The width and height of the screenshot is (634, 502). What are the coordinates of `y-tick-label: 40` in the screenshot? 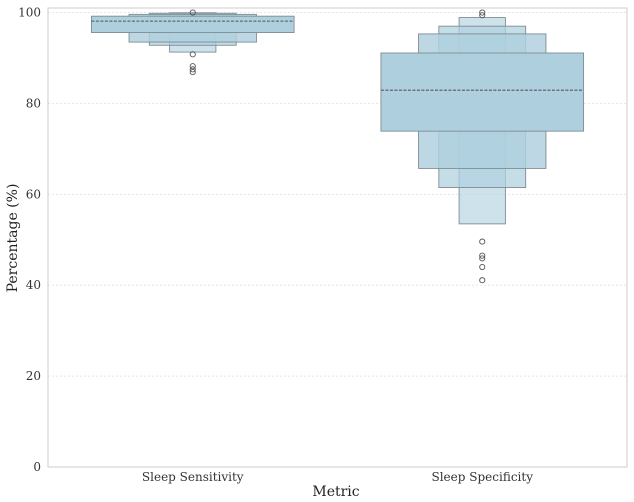 It's located at (33, 285).